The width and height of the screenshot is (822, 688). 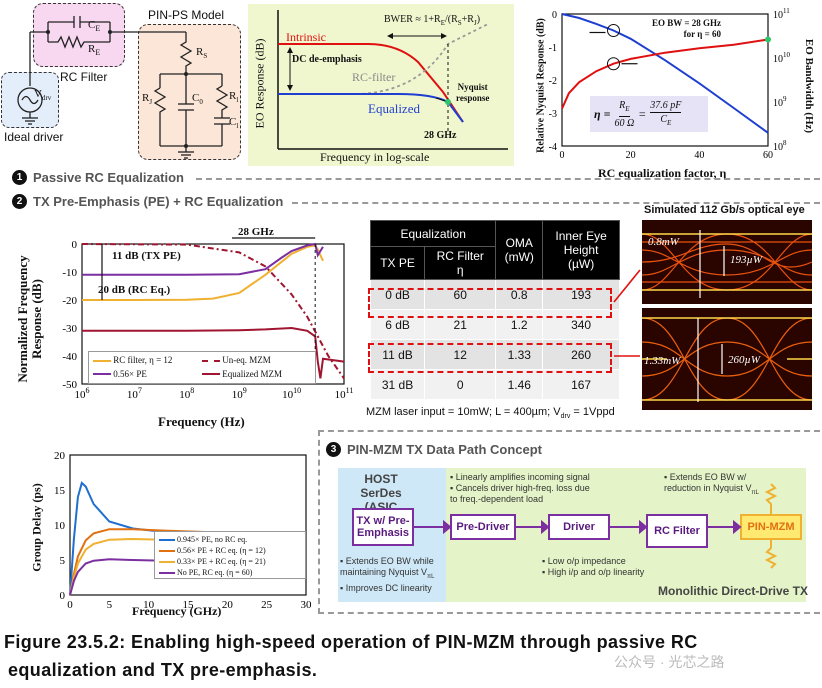 What do you see at coordinates (554, 15) in the screenshot?
I see `eta-ytick-left: 0` at bounding box center [554, 15].